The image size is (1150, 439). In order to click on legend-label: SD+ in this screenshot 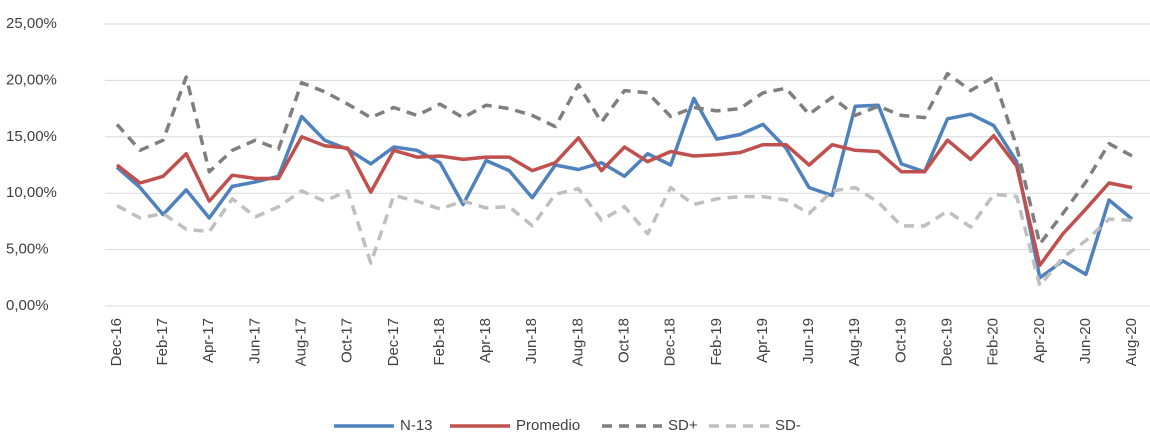, I will do `click(683, 425)`.